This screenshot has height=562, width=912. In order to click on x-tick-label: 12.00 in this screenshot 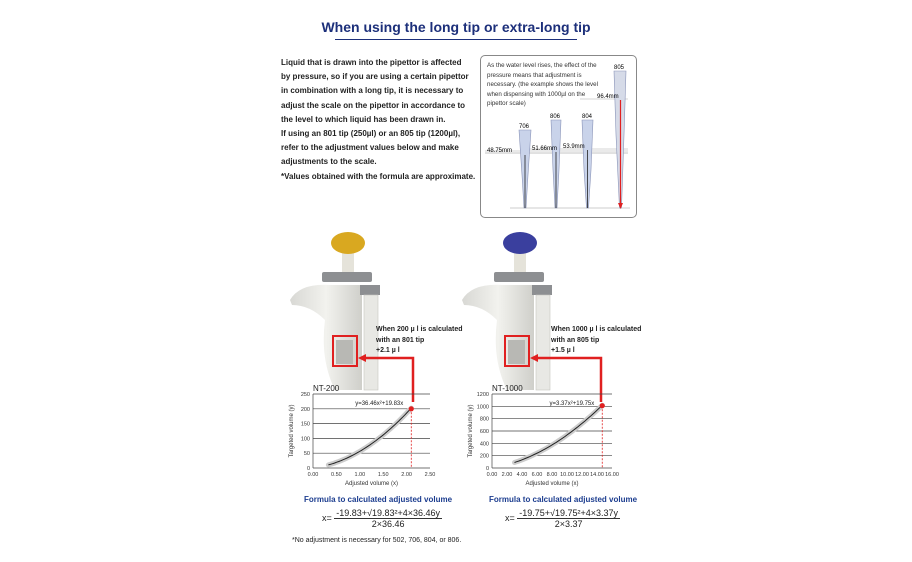, I will do `click(582, 475)`.